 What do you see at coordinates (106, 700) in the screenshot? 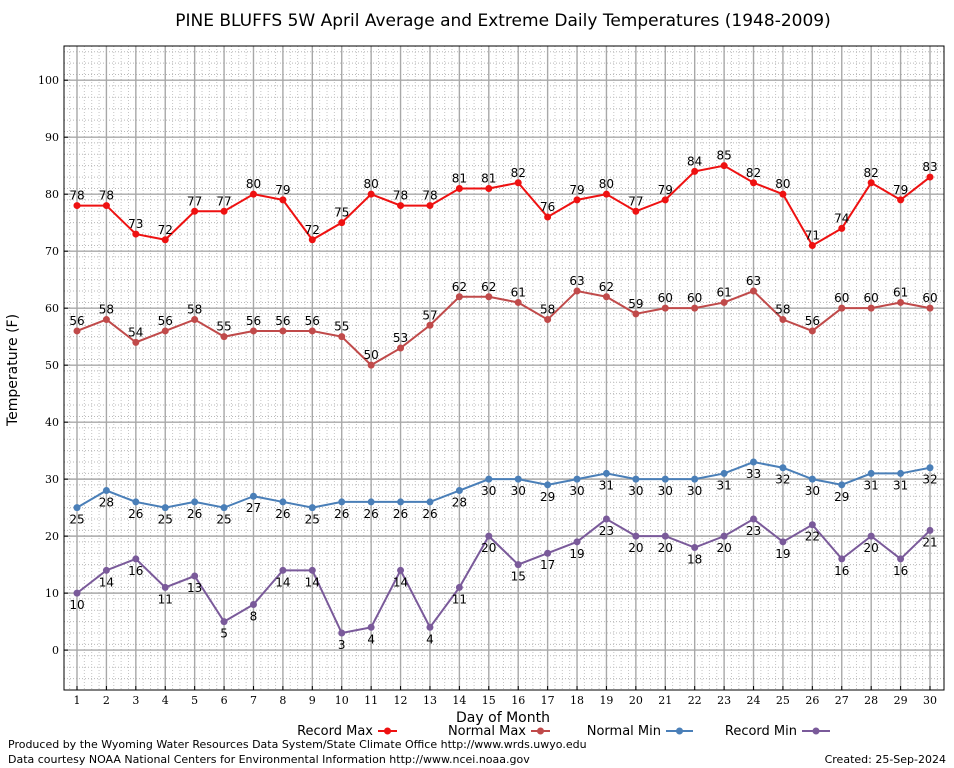
I see `x-tick-label: 2` at bounding box center [106, 700].